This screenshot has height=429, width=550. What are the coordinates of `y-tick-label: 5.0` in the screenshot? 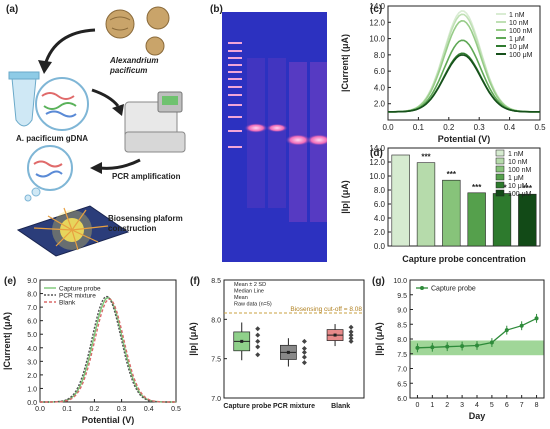 It's located at (32, 335).